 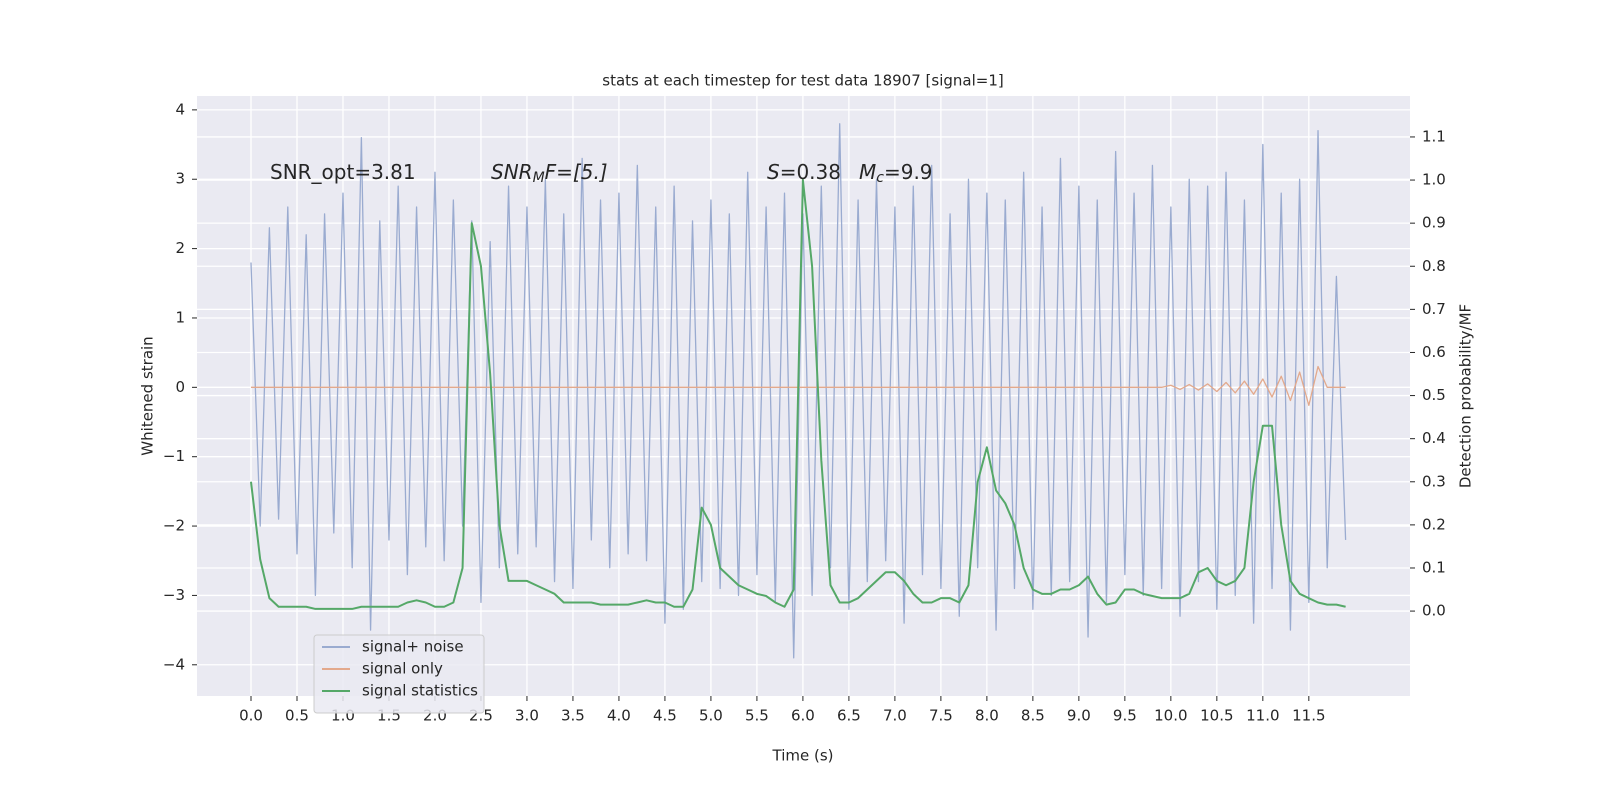 What do you see at coordinates (1466, 396) in the screenshot?
I see `y2-axis-label: Detection probability/MF` at bounding box center [1466, 396].